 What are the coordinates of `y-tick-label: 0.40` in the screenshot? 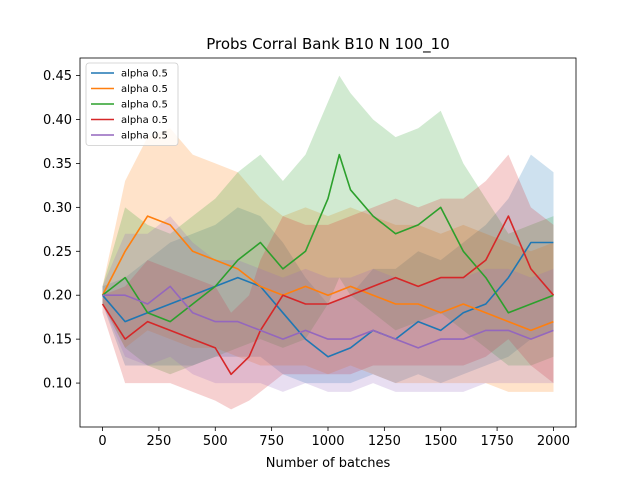 It's located at (57, 120).